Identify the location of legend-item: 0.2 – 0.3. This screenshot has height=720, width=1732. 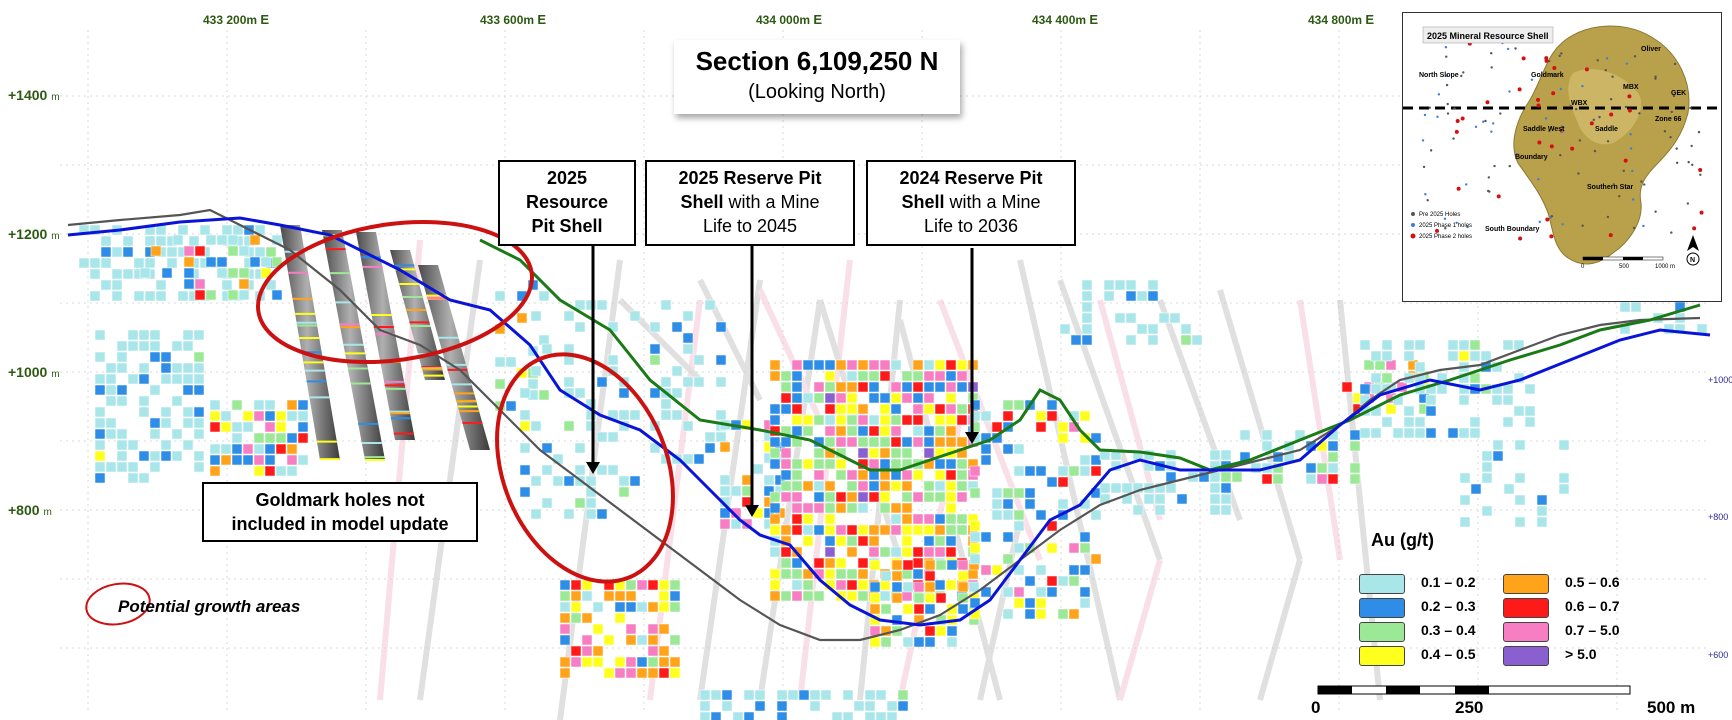
(1444, 607).